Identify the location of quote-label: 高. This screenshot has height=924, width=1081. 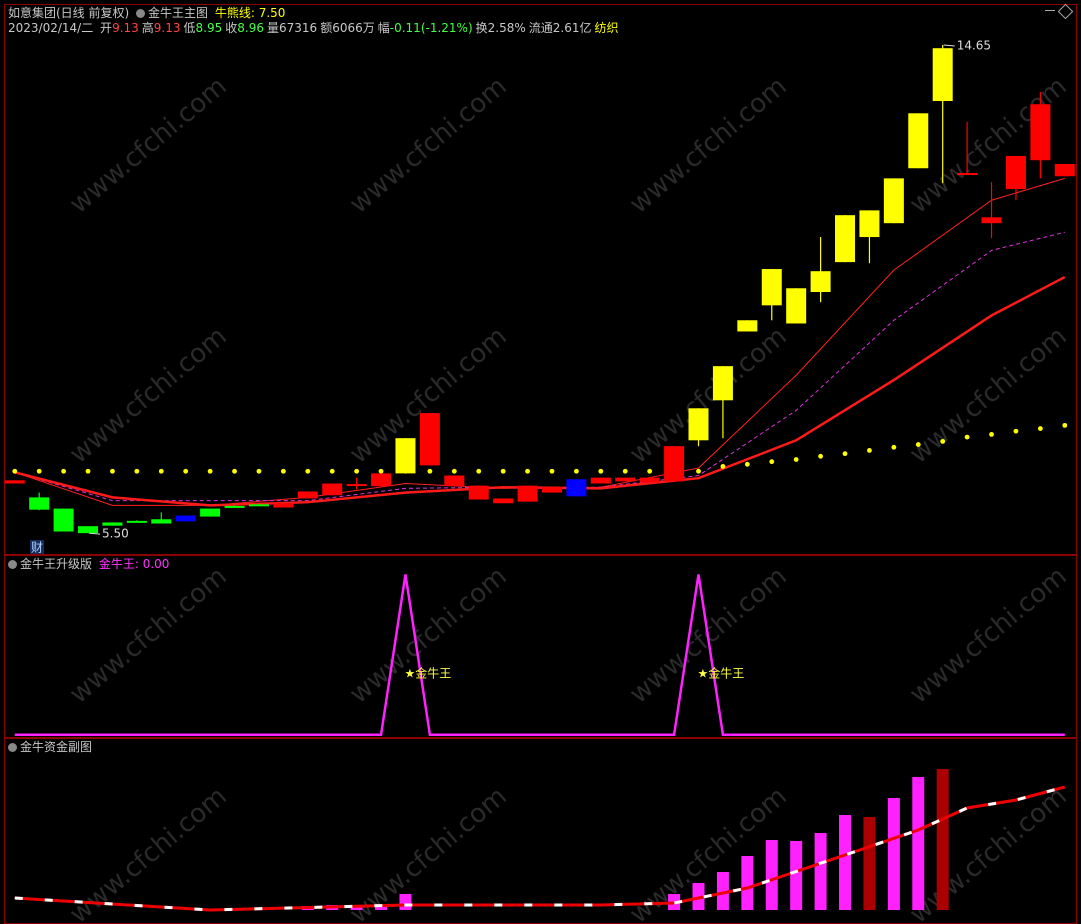
(147, 28).